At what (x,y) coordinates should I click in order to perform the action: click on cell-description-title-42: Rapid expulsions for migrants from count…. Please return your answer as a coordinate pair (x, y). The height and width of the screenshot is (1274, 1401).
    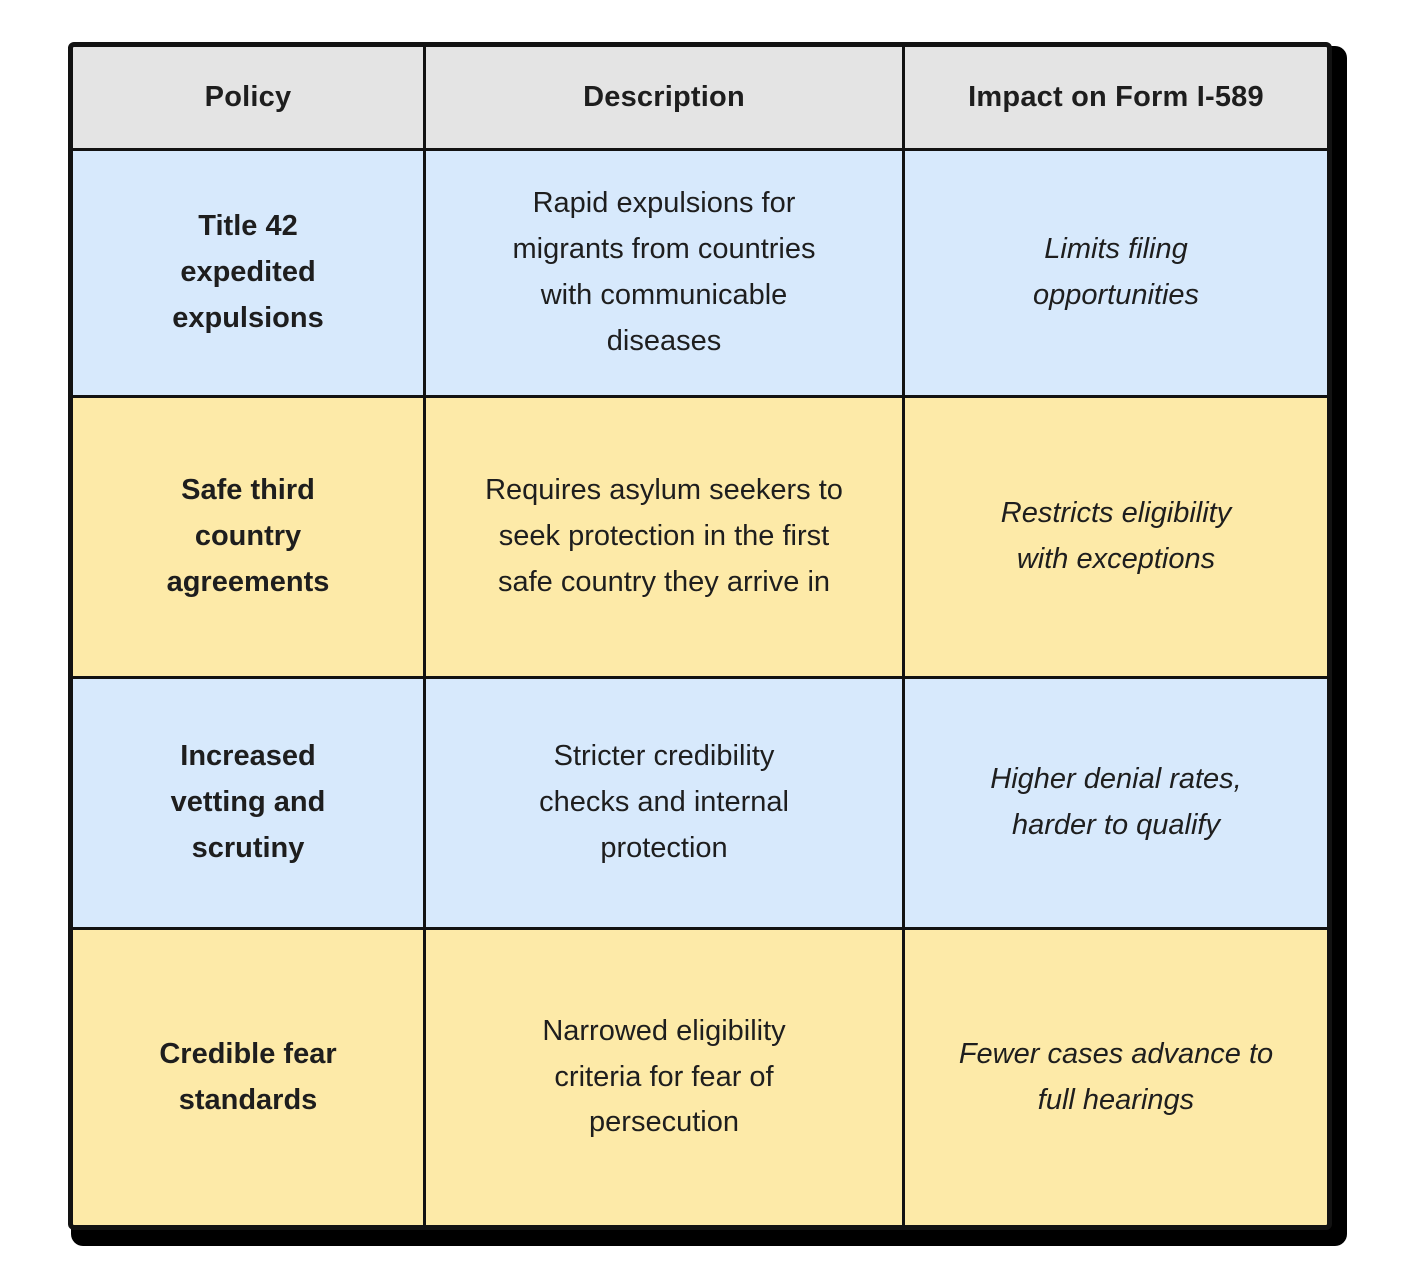
    Looking at the image, I should click on (664, 273).